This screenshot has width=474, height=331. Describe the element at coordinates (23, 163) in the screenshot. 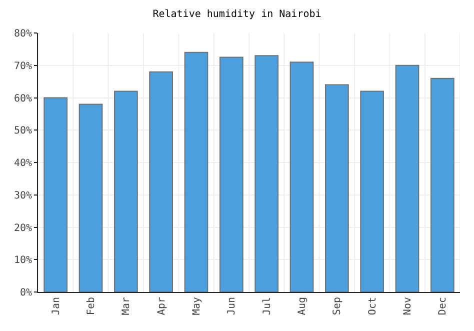

I see `y-tick-label: 40%` at that location.